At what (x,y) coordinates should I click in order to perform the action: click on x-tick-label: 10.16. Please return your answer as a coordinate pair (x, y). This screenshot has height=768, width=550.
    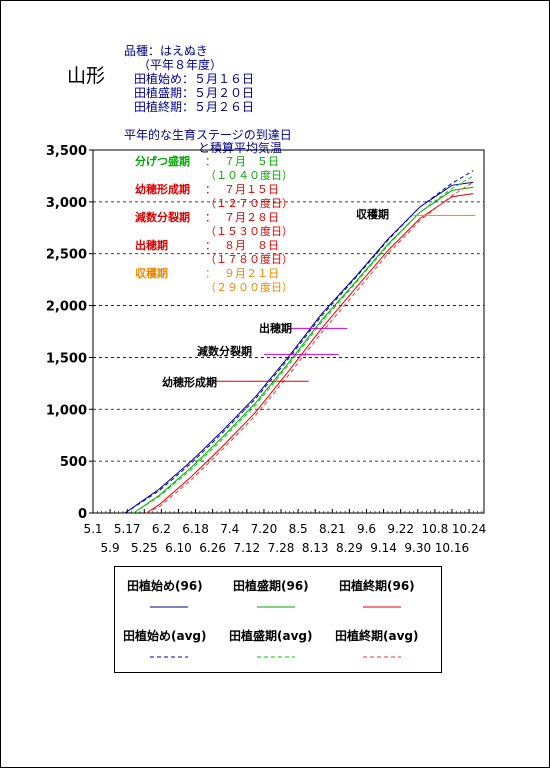
    Looking at the image, I should click on (452, 548).